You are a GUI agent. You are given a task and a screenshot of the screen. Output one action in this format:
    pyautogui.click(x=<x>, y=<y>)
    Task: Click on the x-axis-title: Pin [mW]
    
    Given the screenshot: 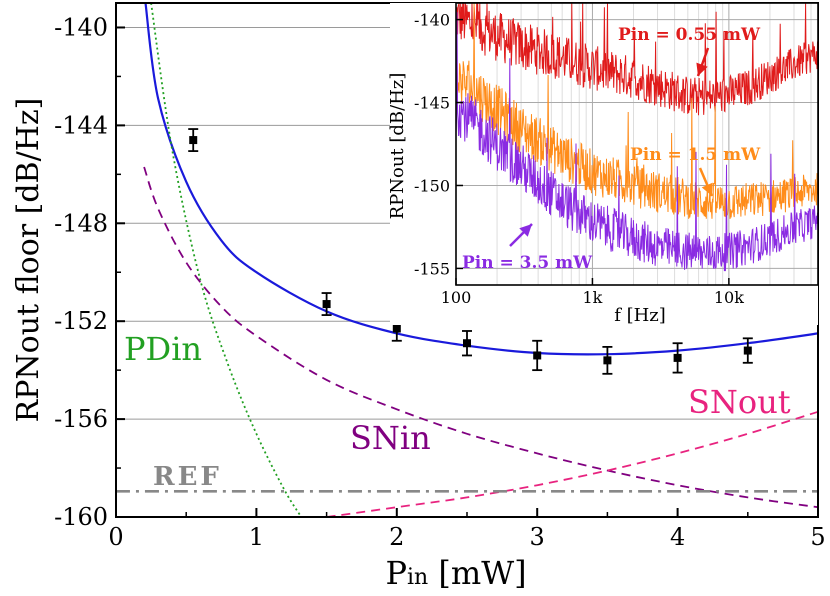 What is the action you would take?
    pyautogui.click(x=455, y=573)
    